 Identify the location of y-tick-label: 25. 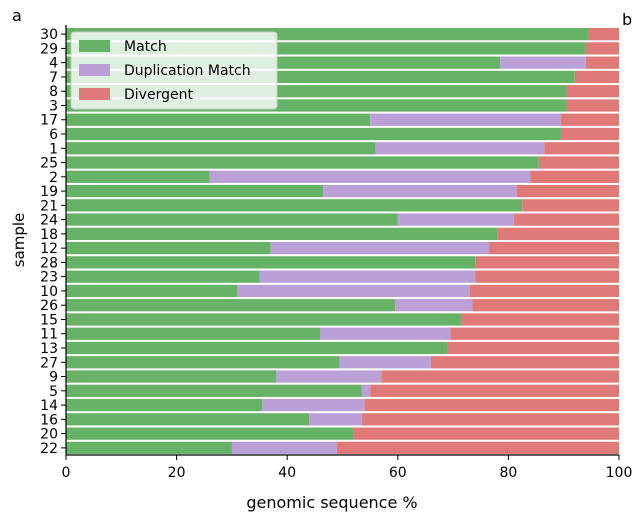
(49, 164).